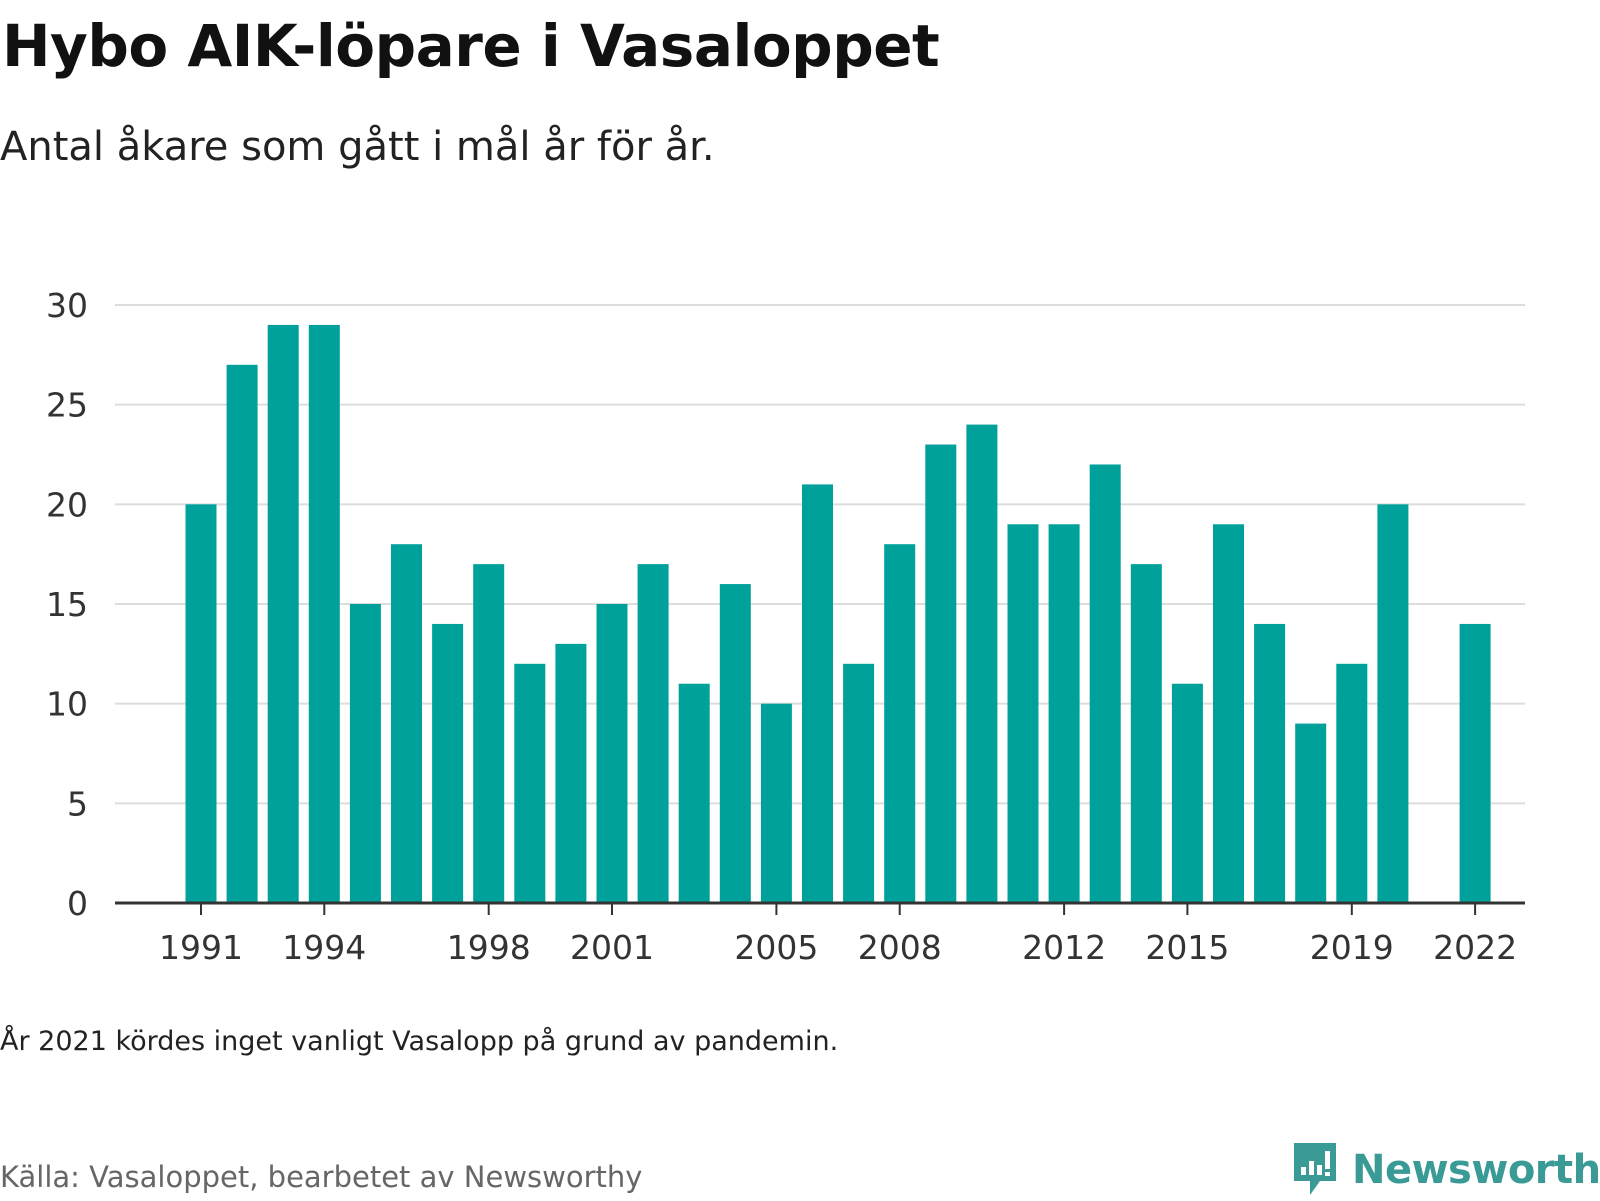  I want to click on x-tick-label: 1994, so click(324, 947).